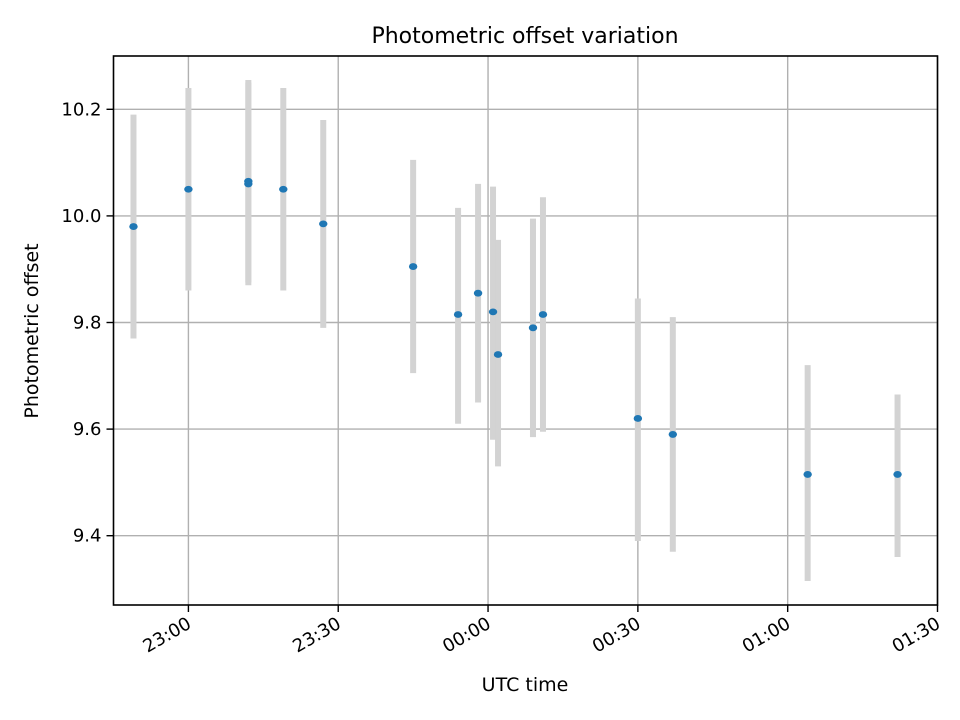 Image resolution: width=960 pixels, height=720 pixels. I want to click on y-tick-label: 9.4, so click(87, 536).